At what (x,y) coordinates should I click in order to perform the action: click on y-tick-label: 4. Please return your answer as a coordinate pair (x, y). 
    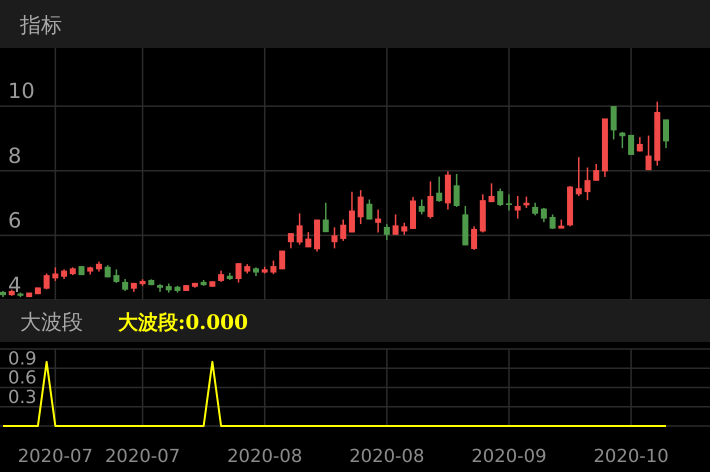
    Looking at the image, I should click on (15, 285).